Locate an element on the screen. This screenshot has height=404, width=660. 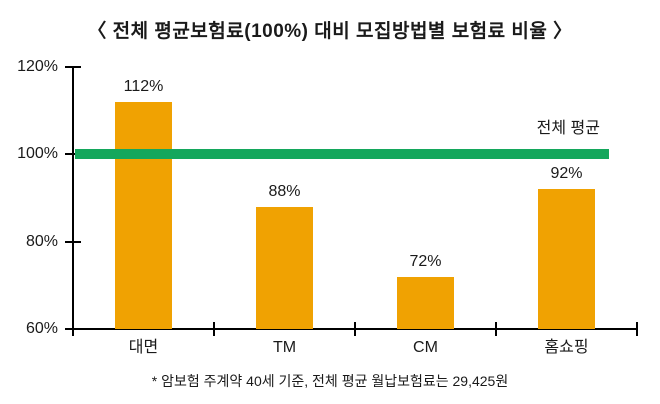
chart-footnote: * 암보험 주계약 40세 기준, 전체 평균 월납보험료는 29,425원 is located at coordinates (330, 381).